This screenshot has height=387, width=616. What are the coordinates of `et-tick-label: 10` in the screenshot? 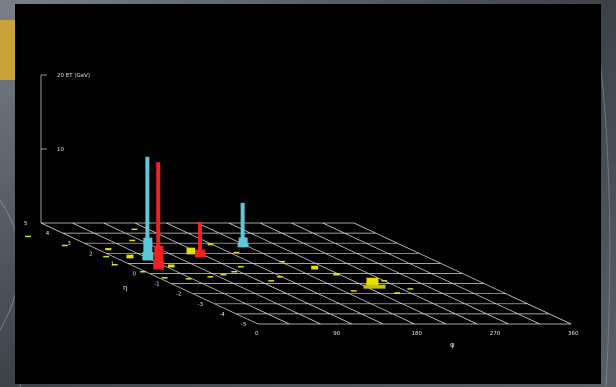 It's located at (60, 150).